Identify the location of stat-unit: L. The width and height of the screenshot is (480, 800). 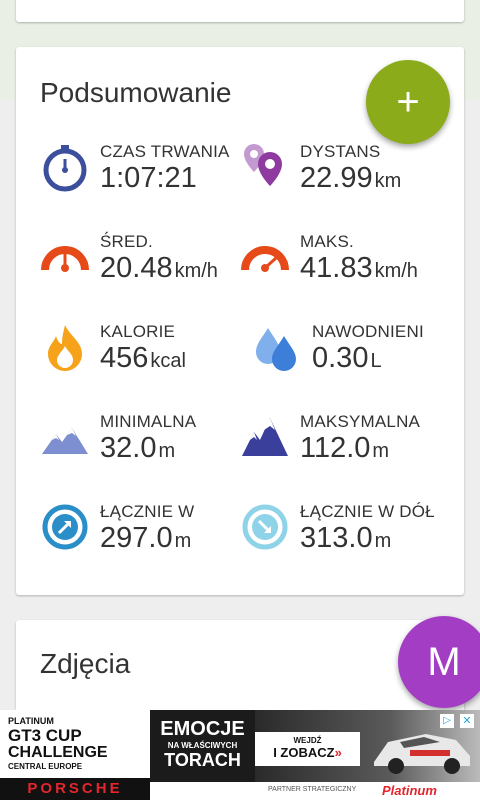
(376, 361).